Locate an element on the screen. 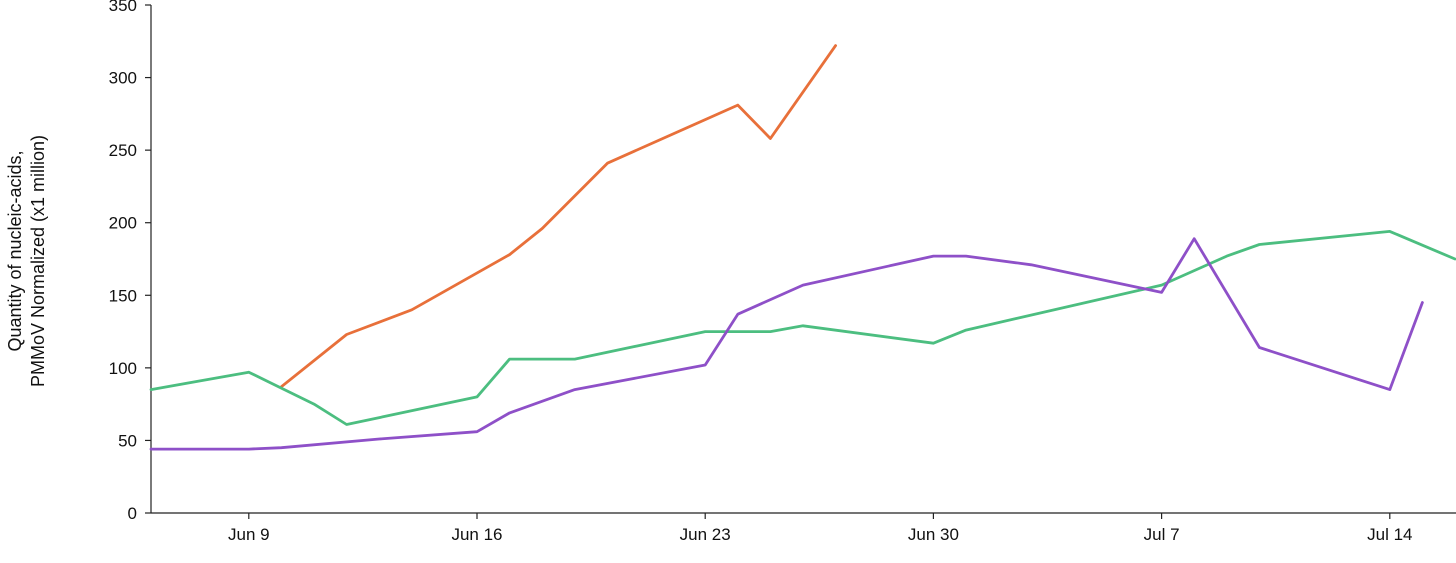 This screenshot has height=563, width=1456. x-tick-label: Jul 14 is located at coordinates (1389, 534).